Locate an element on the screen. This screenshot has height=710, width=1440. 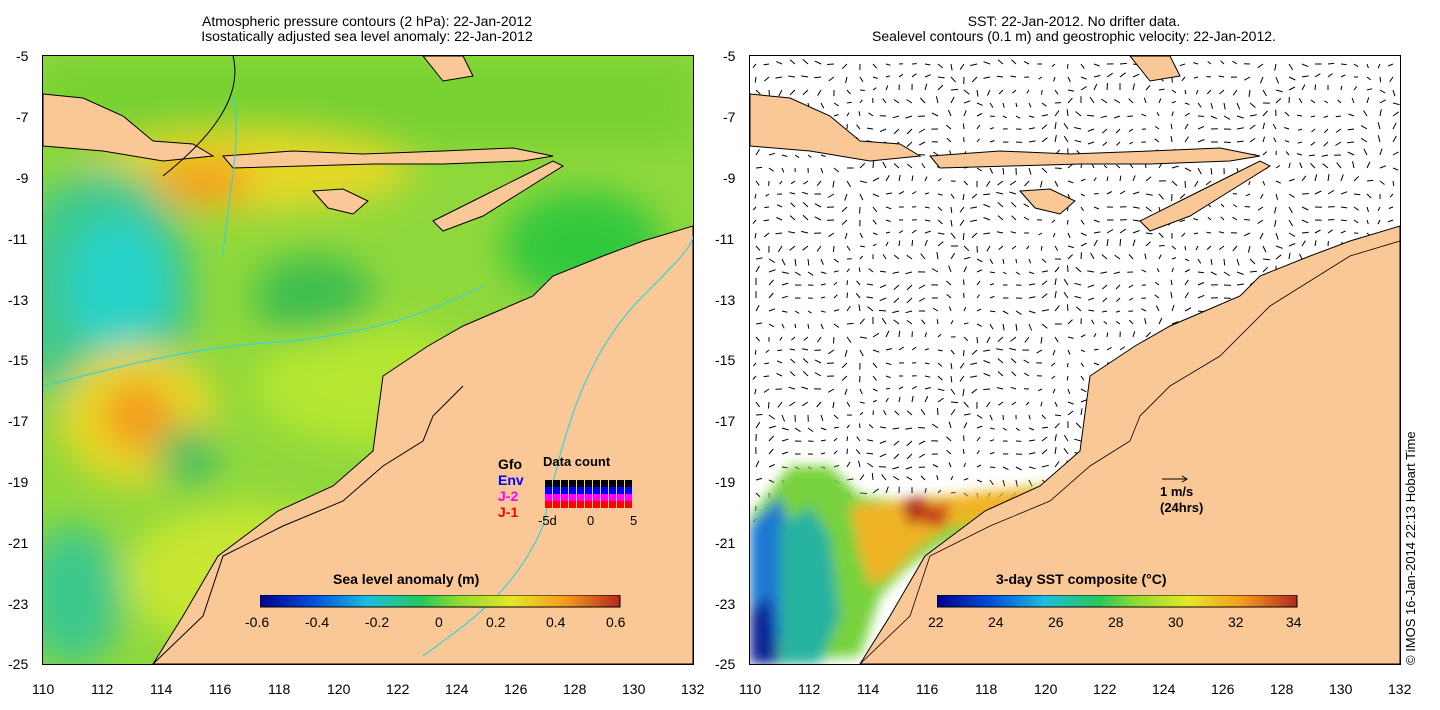
right-x-tick: 118 is located at coordinates (986, 689).